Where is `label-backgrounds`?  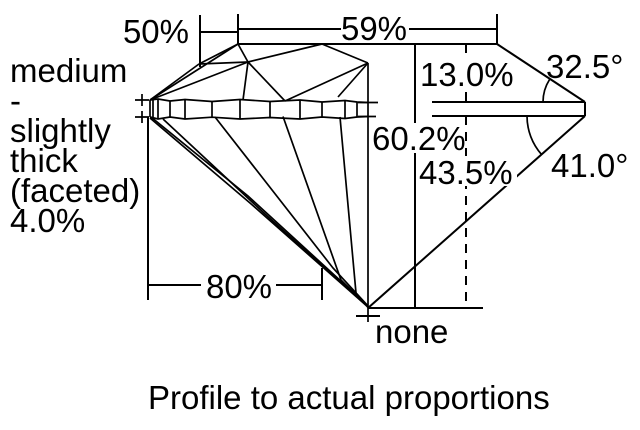 label-backgrounds is located at coordinates (444, 122).